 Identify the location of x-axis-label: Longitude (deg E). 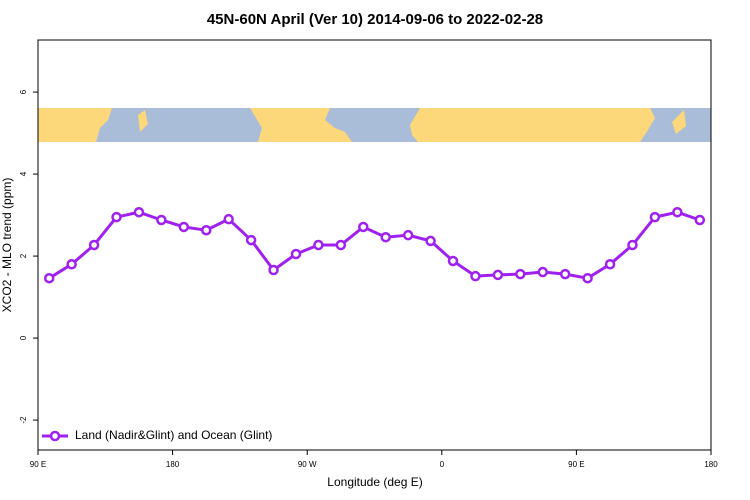
(374, 482).